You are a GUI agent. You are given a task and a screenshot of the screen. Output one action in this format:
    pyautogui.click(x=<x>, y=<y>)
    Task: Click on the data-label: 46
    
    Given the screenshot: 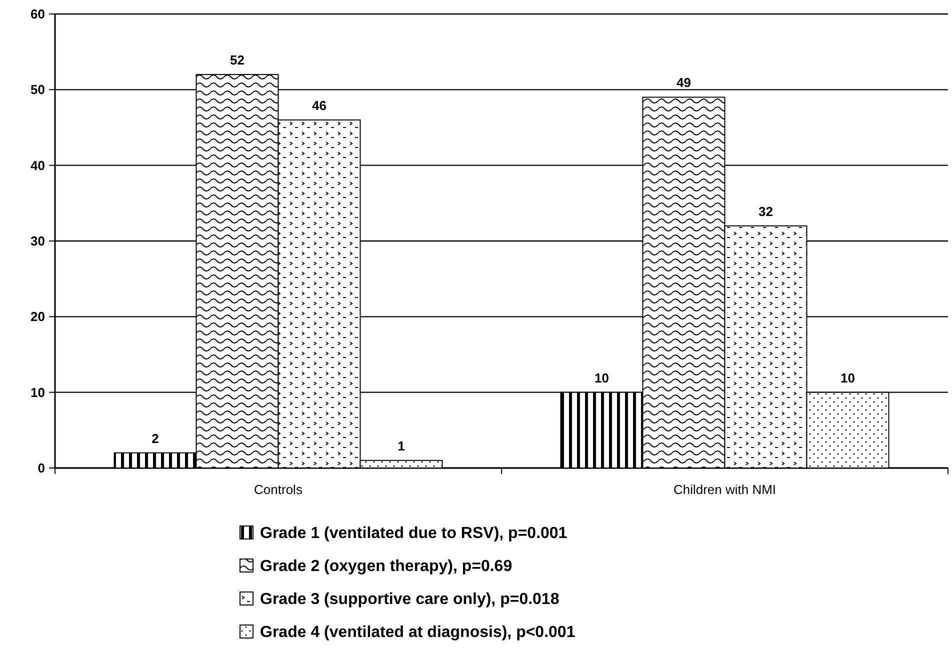 What is the action you would take?
    pyautogui.click(x=319, y=105)
    